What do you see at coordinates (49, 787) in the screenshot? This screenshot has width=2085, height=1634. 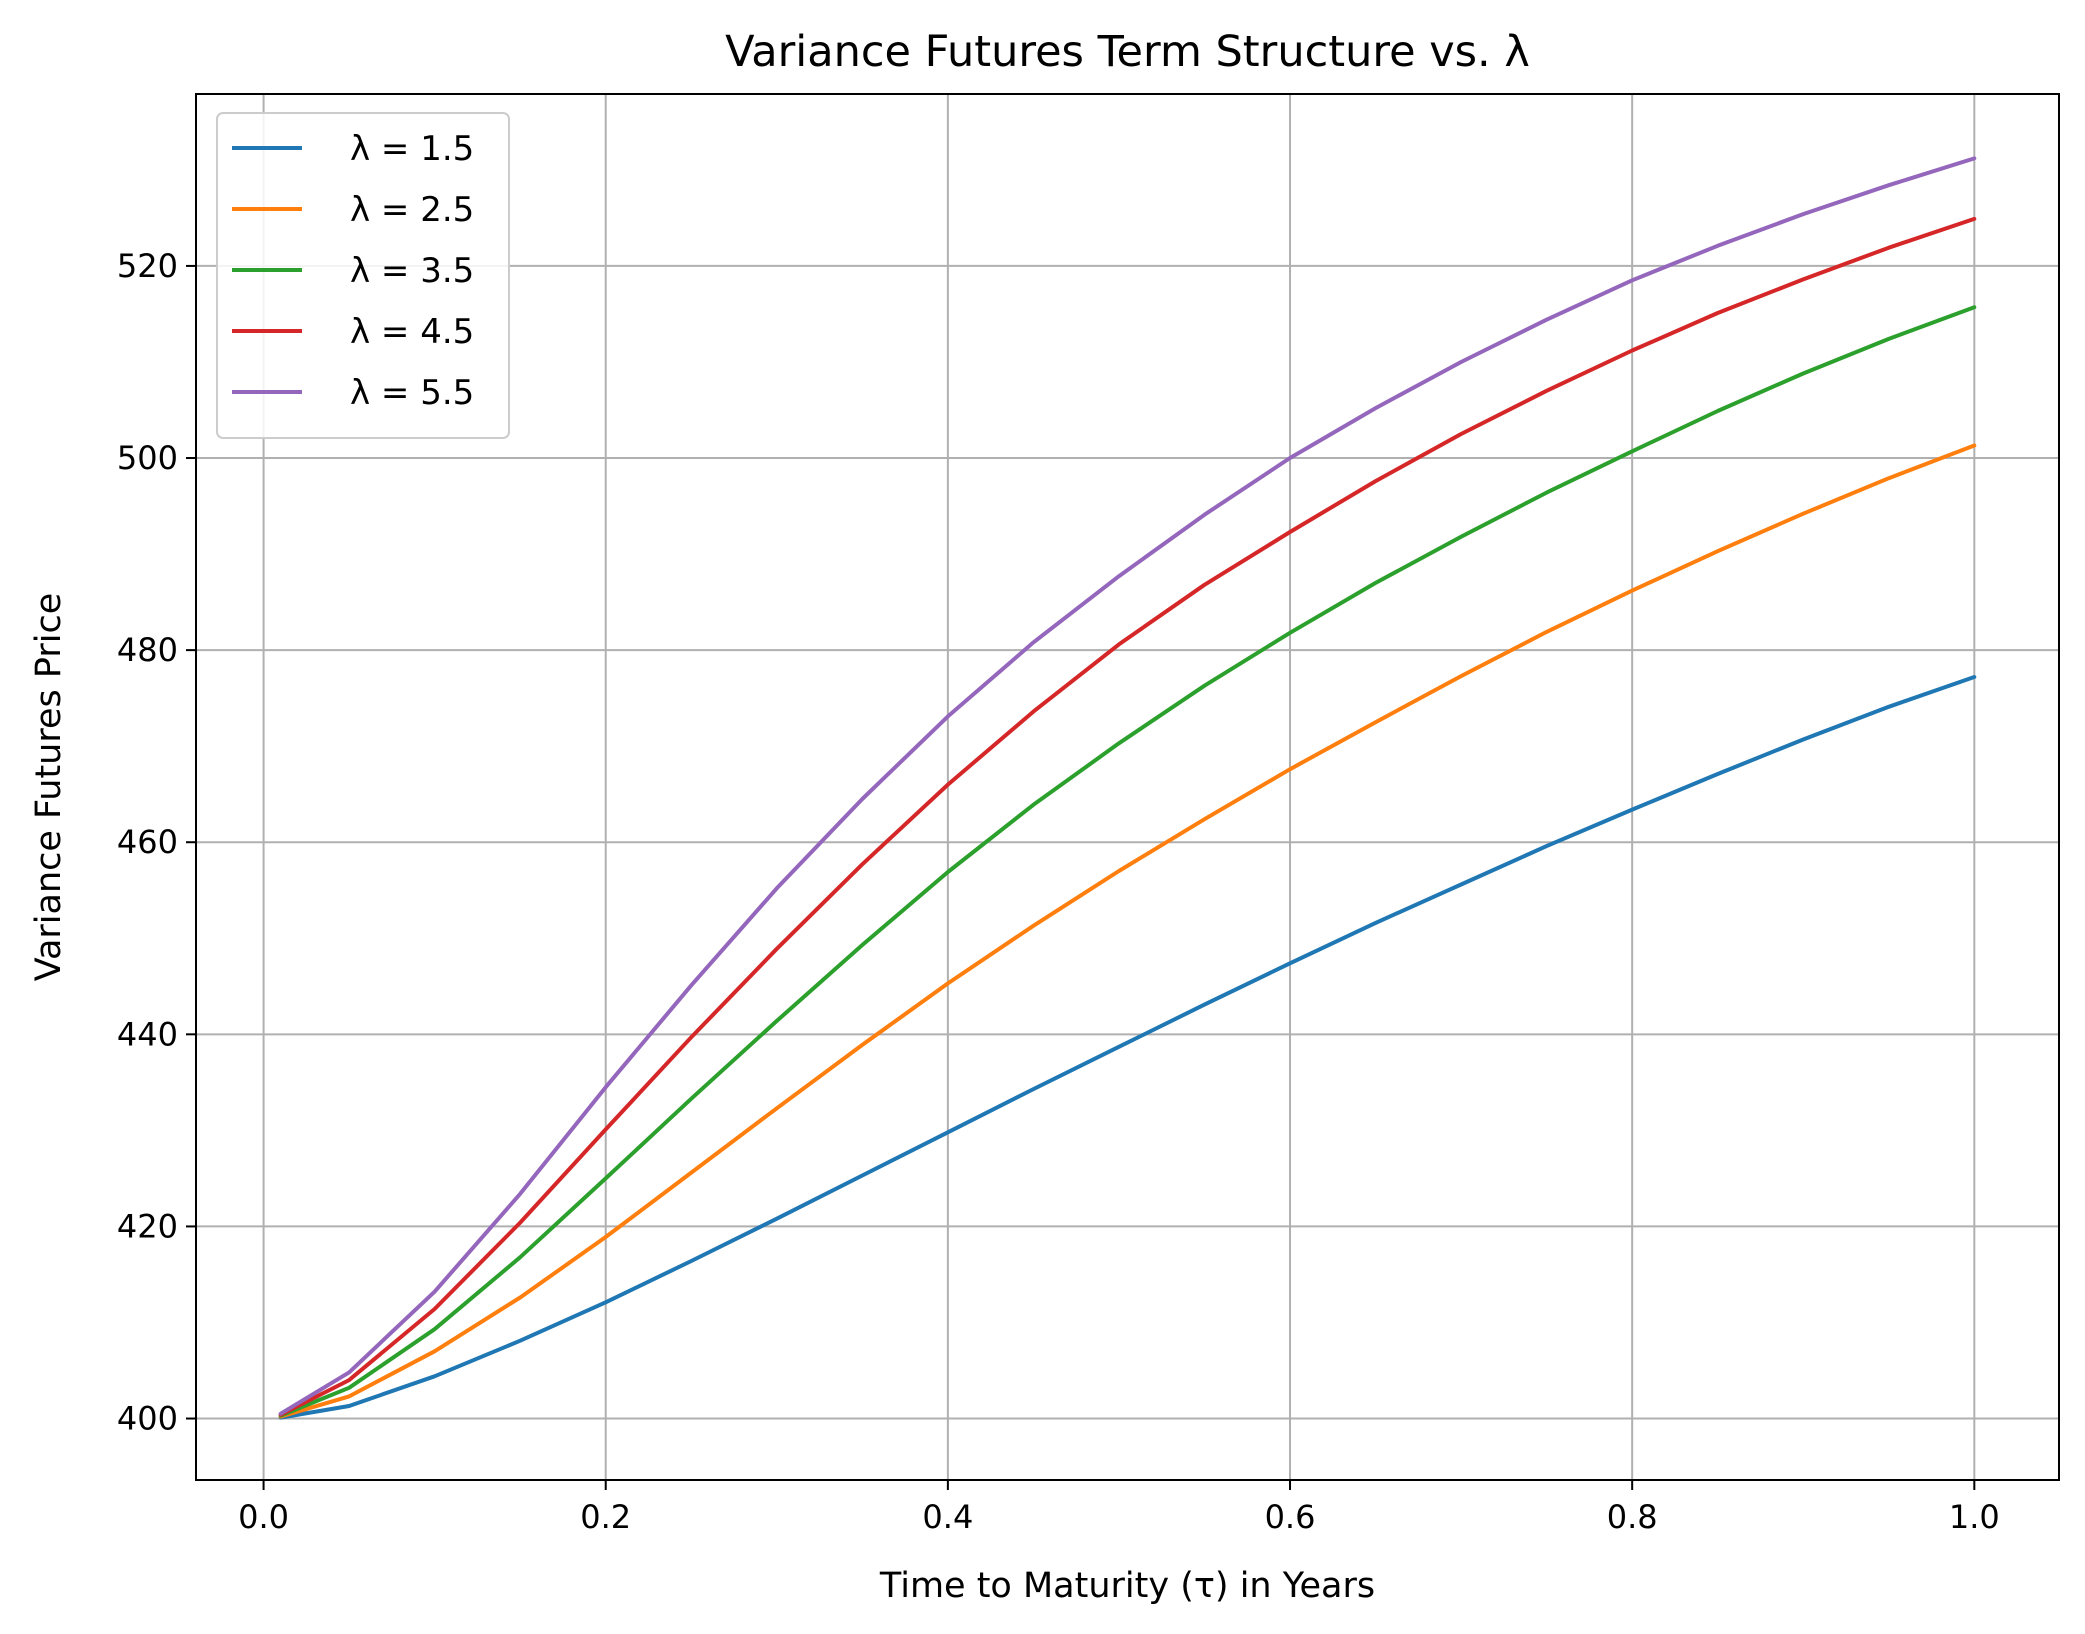 I see `y-axis-label: Variance Futures Price` at bounding box center [49, 787].